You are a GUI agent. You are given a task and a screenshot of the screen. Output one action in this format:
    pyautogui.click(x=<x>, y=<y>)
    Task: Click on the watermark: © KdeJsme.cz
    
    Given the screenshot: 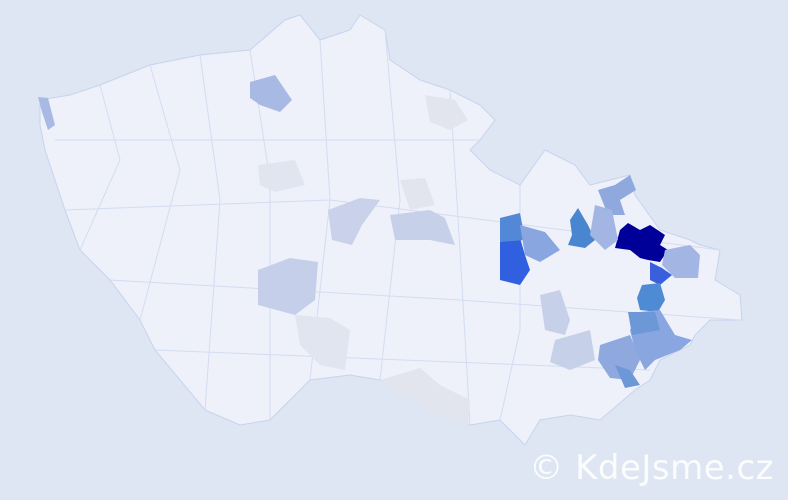 What is the action you would take?
    pyautogui.click(x=651, y=468)
    